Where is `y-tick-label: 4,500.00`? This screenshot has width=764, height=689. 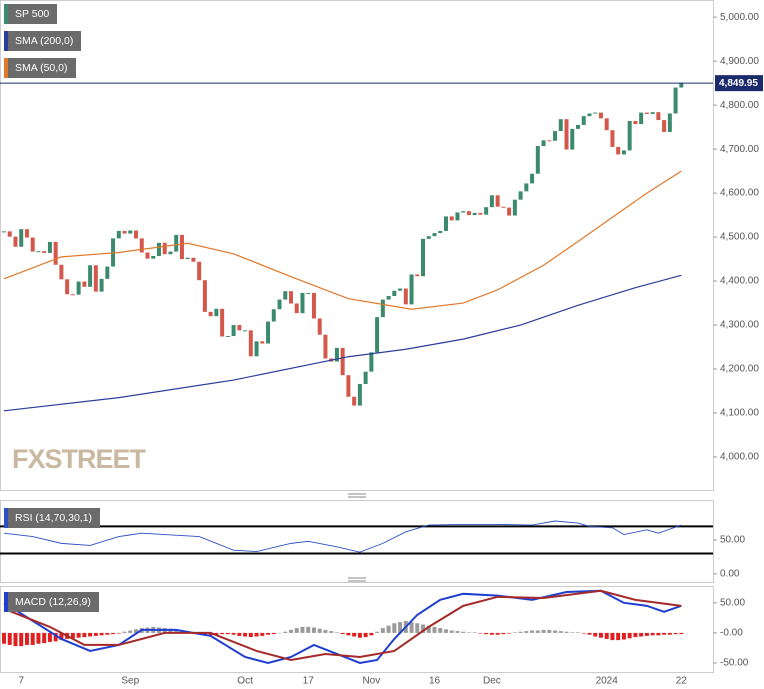
y-tick-label: 4,500.00 is located at coordinates (739, 237).